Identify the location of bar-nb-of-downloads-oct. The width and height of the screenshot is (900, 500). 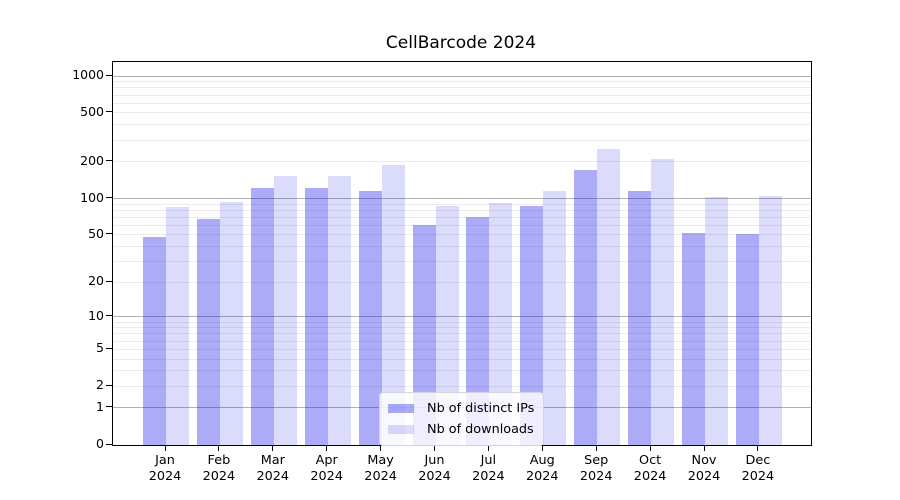
(663, 302).